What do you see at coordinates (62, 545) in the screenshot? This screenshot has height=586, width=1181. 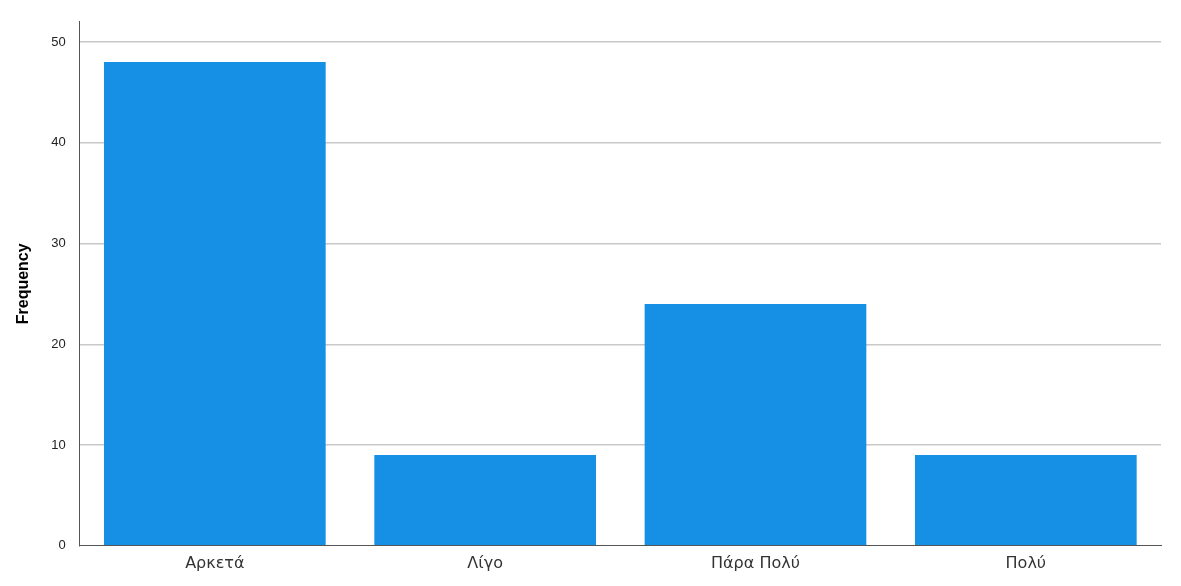 I see `y-tick-label: 0` at bounding box center [62, 545].